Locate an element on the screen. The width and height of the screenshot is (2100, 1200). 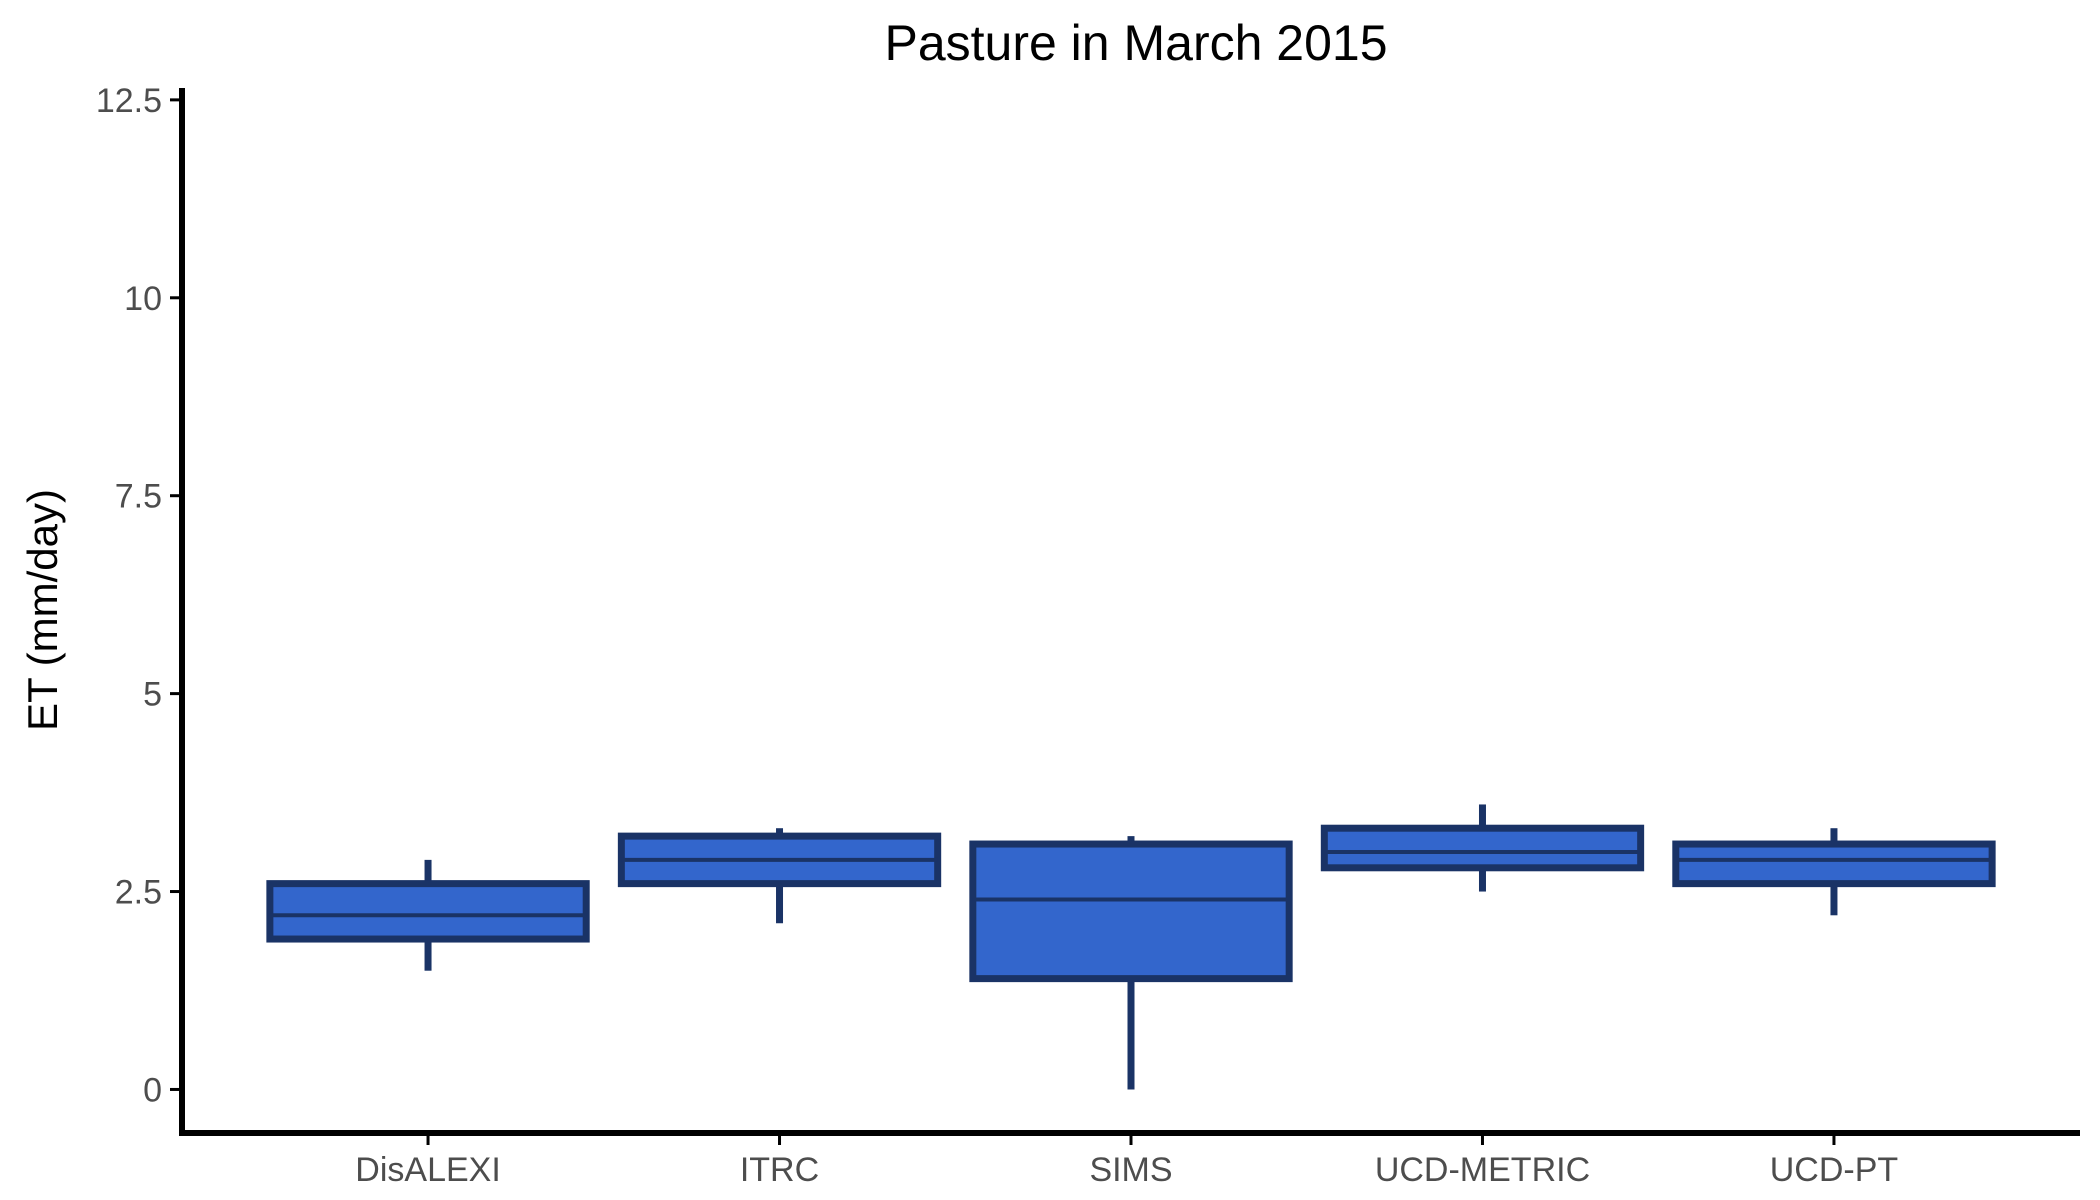
y-tick-label: 2.5 is located at coordinates (138, 893).